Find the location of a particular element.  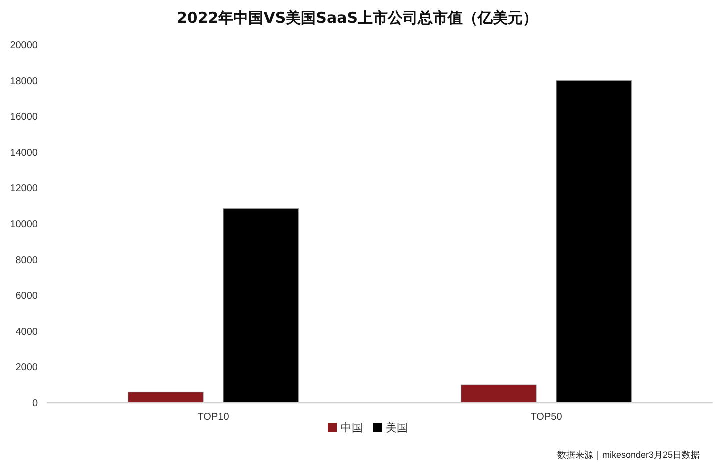

y-tick-label: 2000 is located at coordinates (27, 368).